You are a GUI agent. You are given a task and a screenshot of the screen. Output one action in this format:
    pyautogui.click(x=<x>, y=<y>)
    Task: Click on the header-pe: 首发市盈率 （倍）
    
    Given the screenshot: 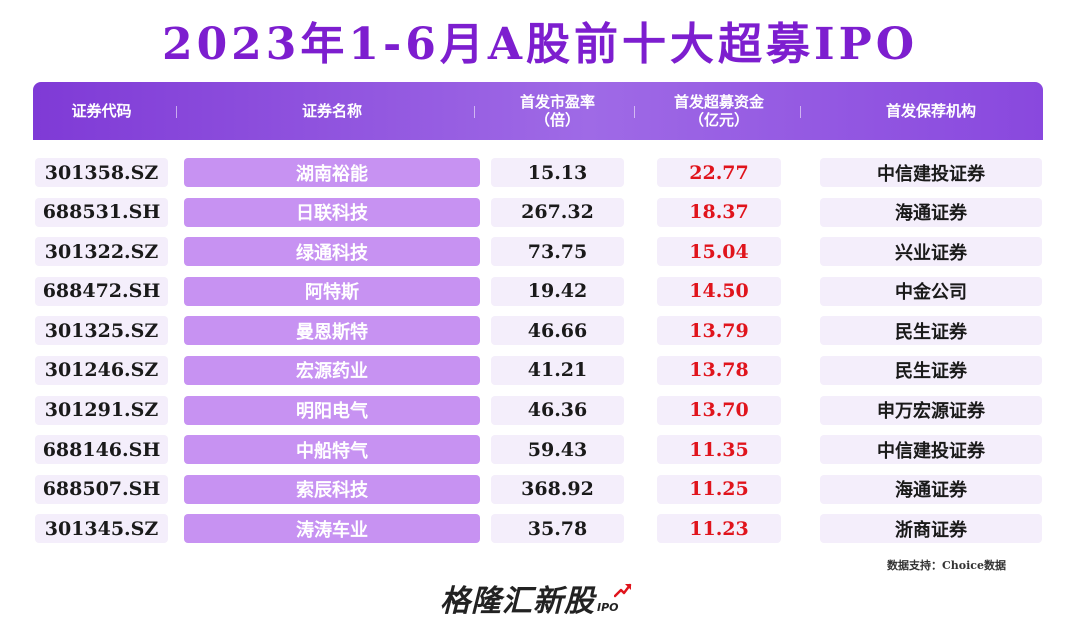 What is the action you would take?
    pyautogui.click(x=557, y=111)
    